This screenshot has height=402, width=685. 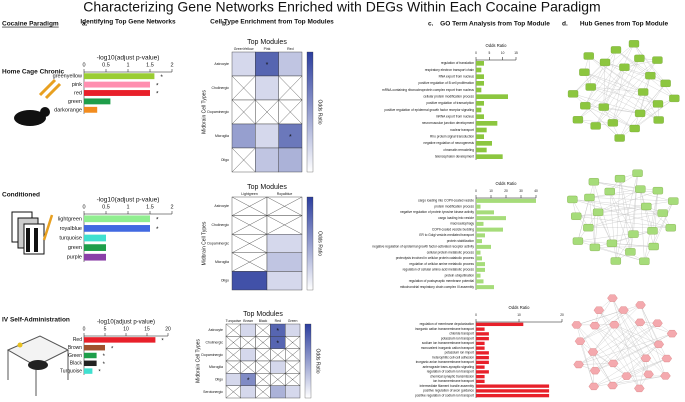 I want to click on cell-label: *, so click(x=290, y=137).